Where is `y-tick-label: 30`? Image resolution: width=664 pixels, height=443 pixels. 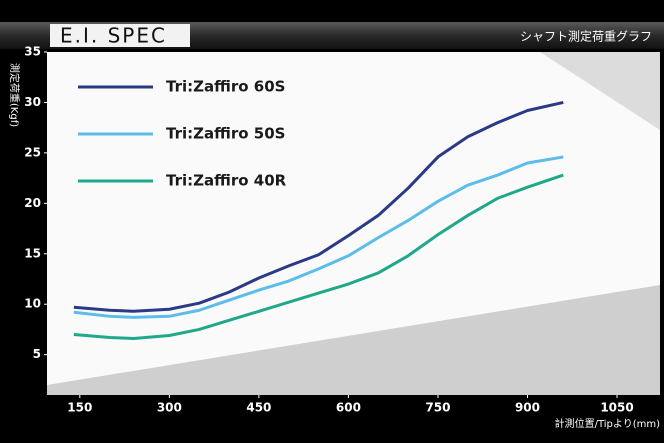 y-tick-label: 30 is located at coordinates (32, 102).